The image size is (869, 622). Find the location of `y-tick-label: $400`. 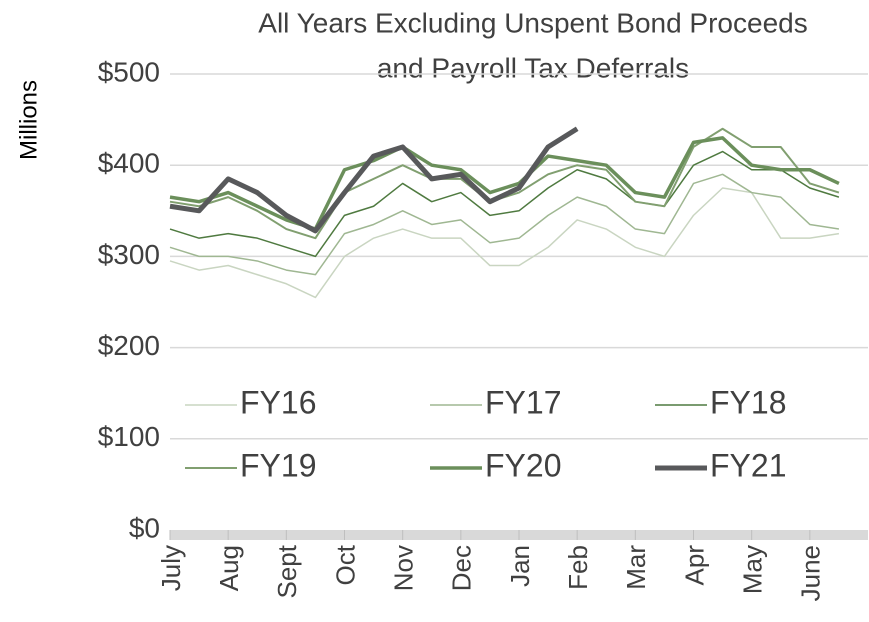

y-tick-label: $400 is located at coordinates (129, 163).